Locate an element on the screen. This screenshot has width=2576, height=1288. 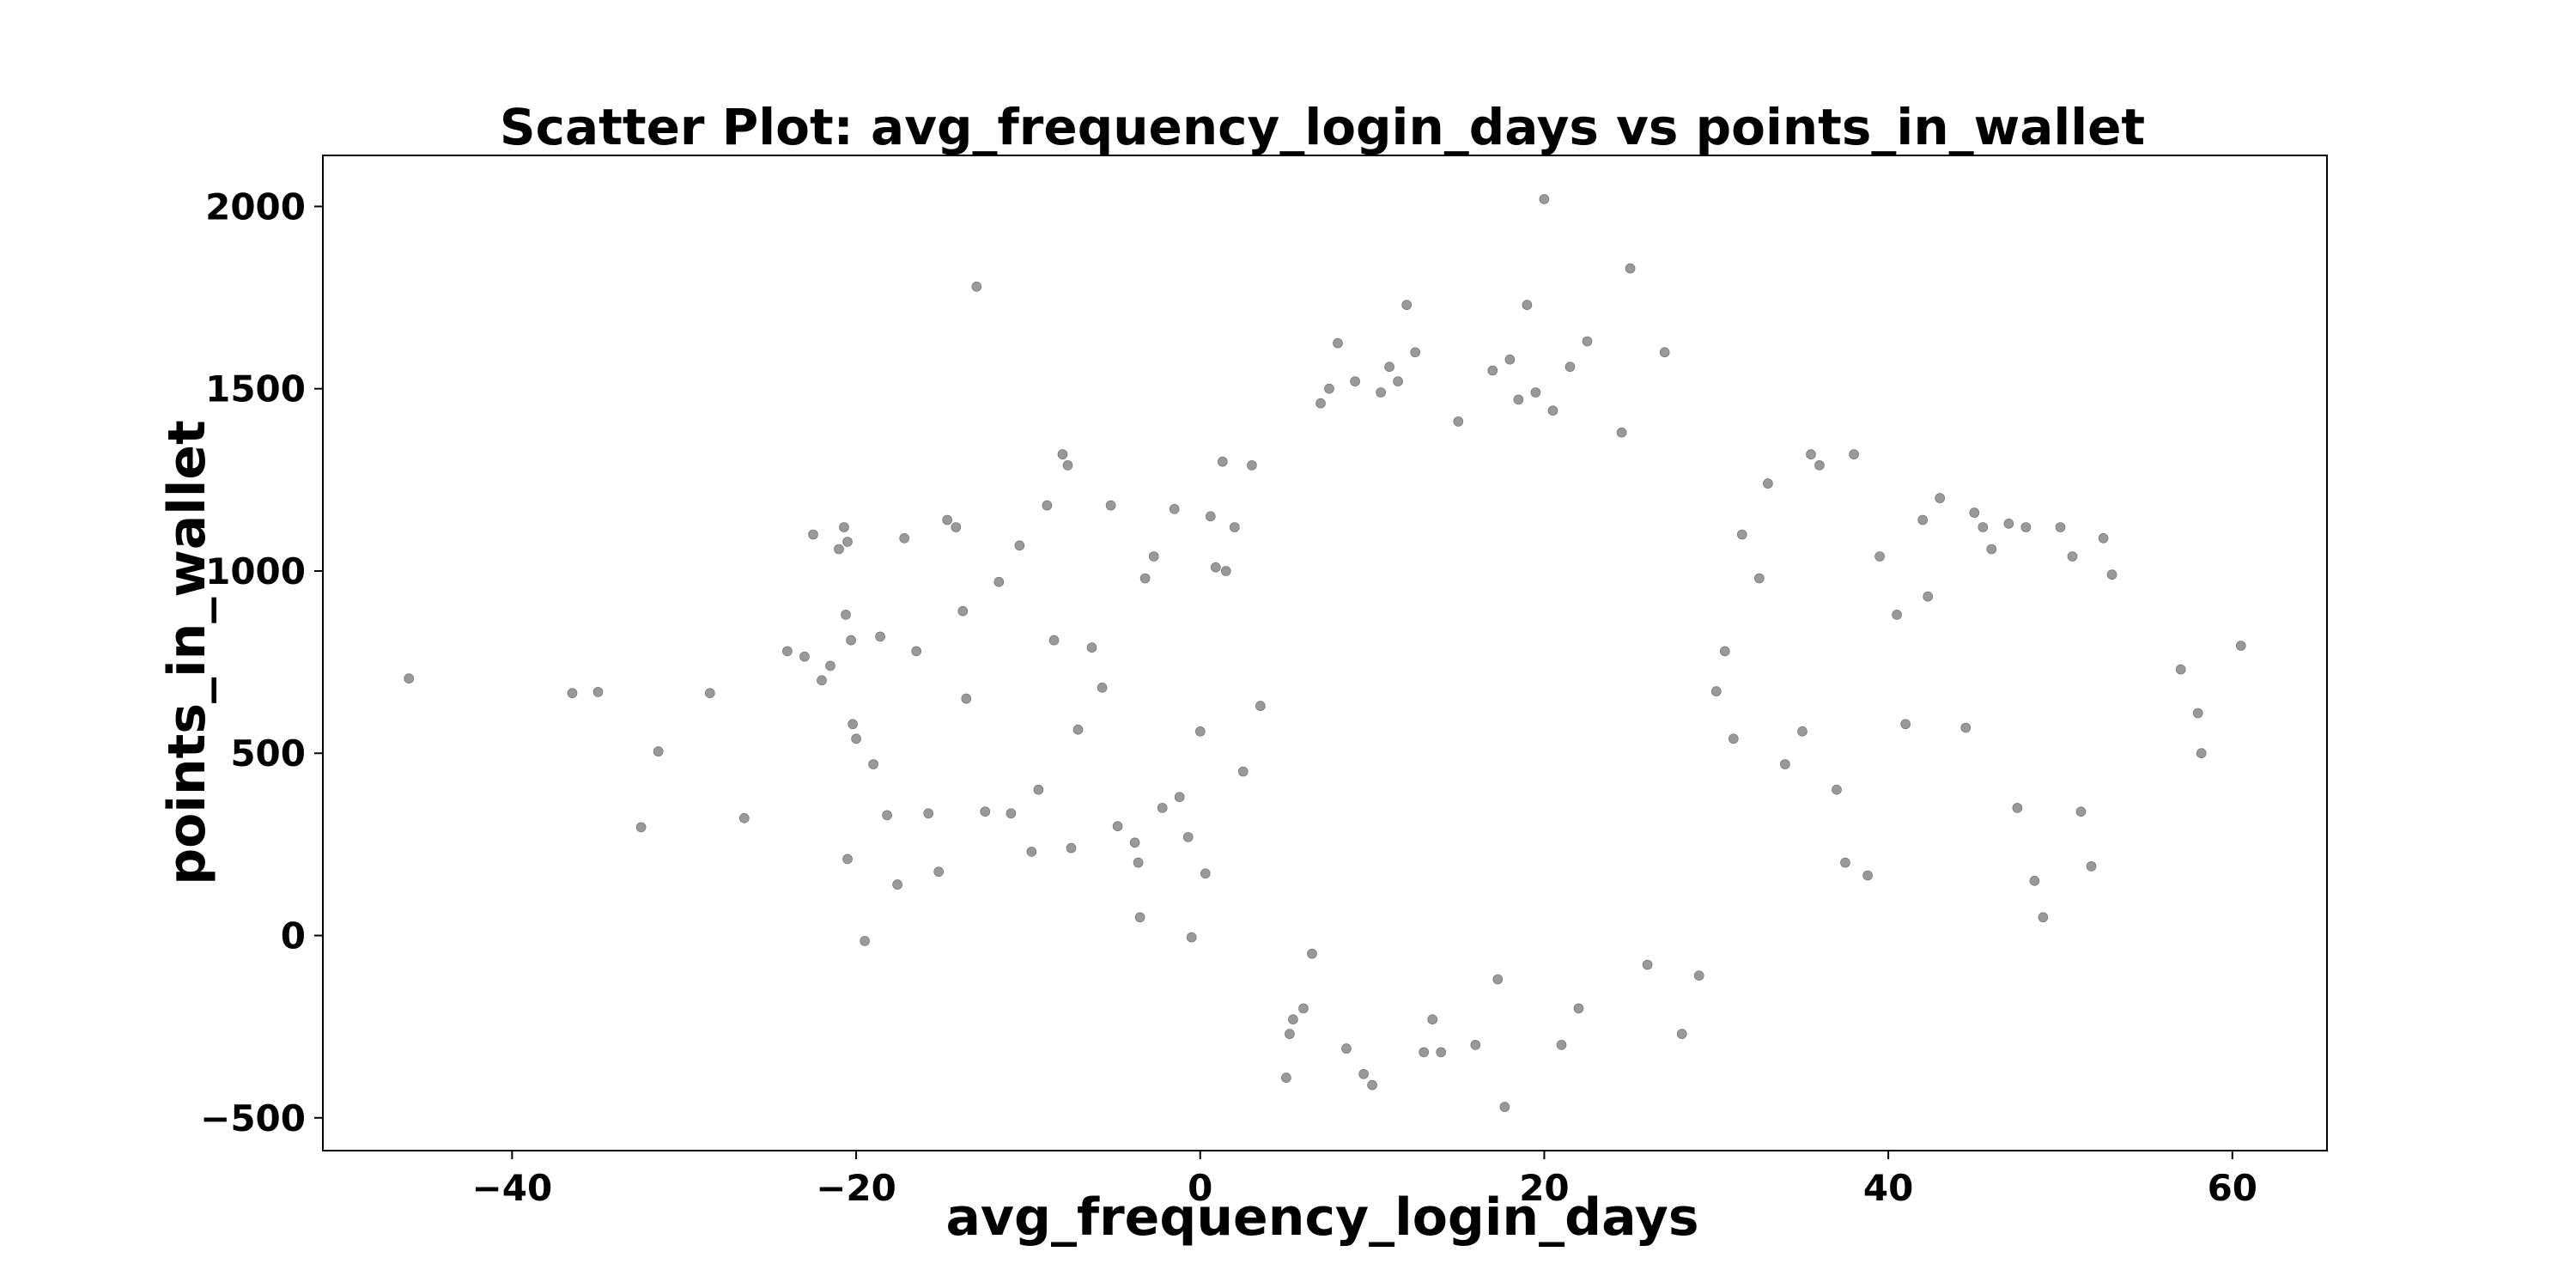
y-tick-label: −500 is located at coordinates (253, 1118).